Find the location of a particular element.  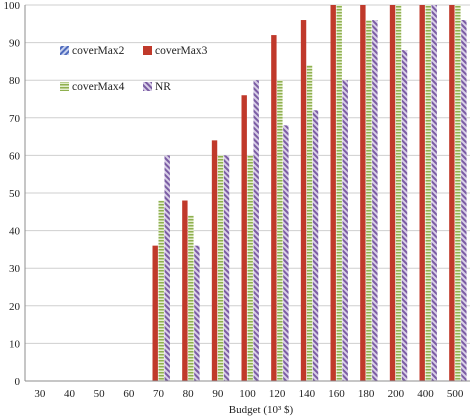

legend-swatch-NR is located at coordinates (147, 86).